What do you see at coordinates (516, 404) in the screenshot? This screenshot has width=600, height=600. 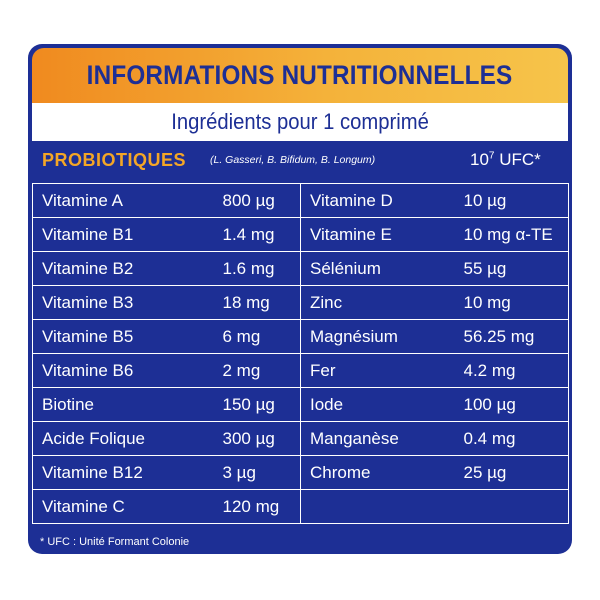 I see `nutrient-value: 100 µg` at bounding box center [516, 404].